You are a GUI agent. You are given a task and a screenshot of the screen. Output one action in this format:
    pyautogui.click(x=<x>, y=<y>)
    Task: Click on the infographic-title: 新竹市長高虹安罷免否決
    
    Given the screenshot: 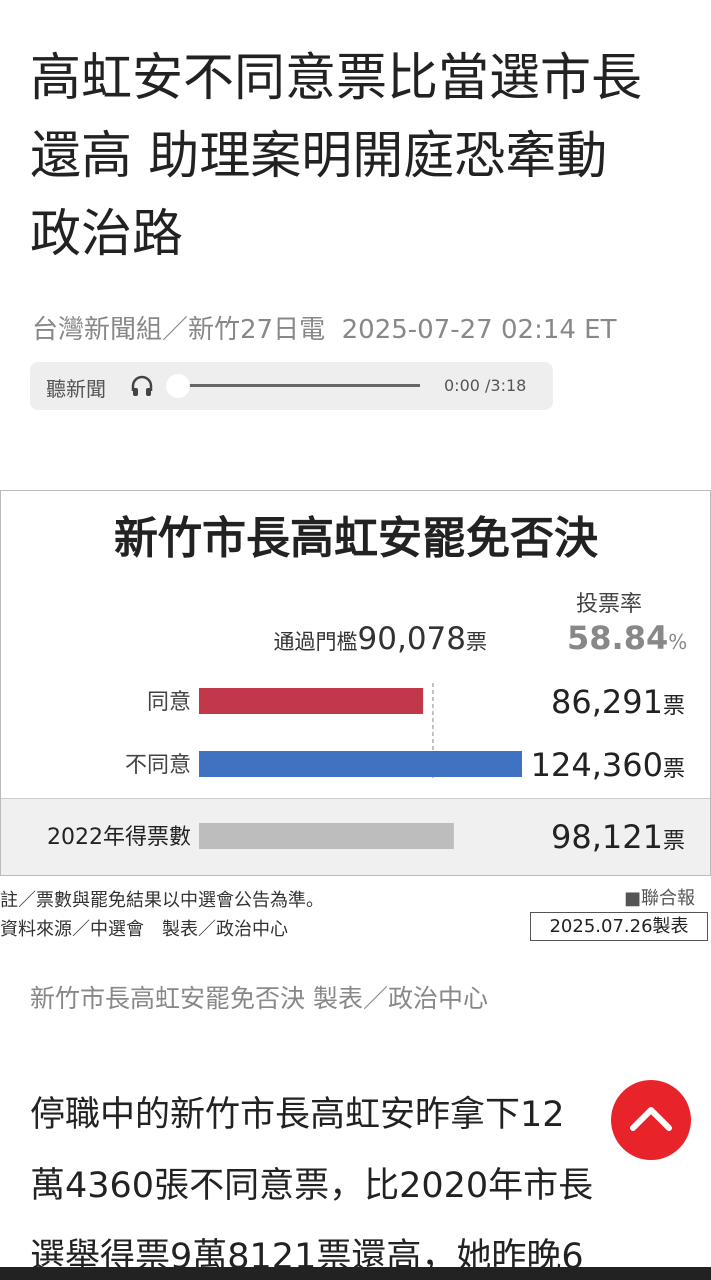 What is the action you would take?
    pyautogui.click(x=356, y=538)
    